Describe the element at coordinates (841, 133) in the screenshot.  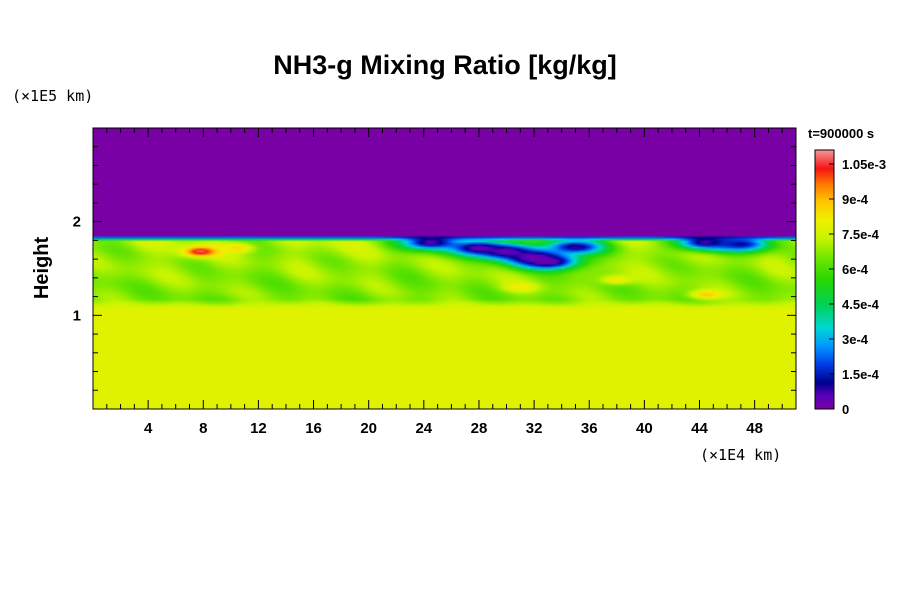
I see `time-label: t=900000 s` at that location.